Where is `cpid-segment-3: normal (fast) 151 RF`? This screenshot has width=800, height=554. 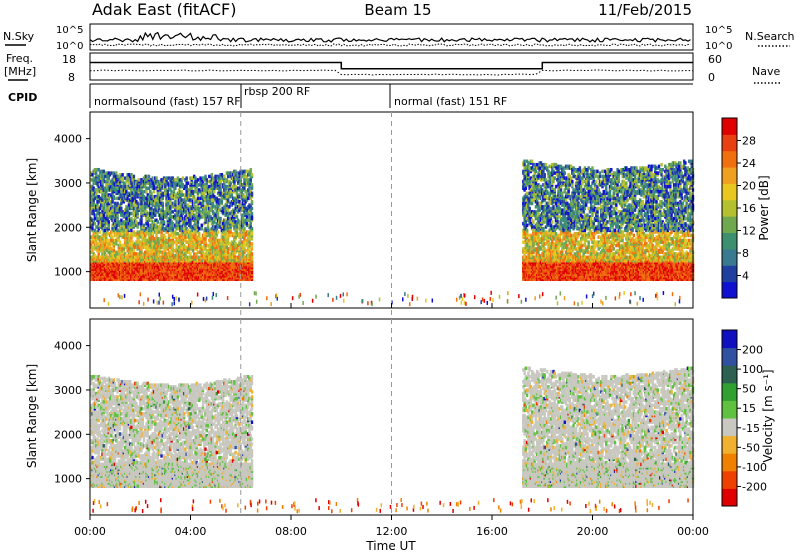 cpid-segment-3: normal (fast) 151 RF is located at coordinates (450, 101).